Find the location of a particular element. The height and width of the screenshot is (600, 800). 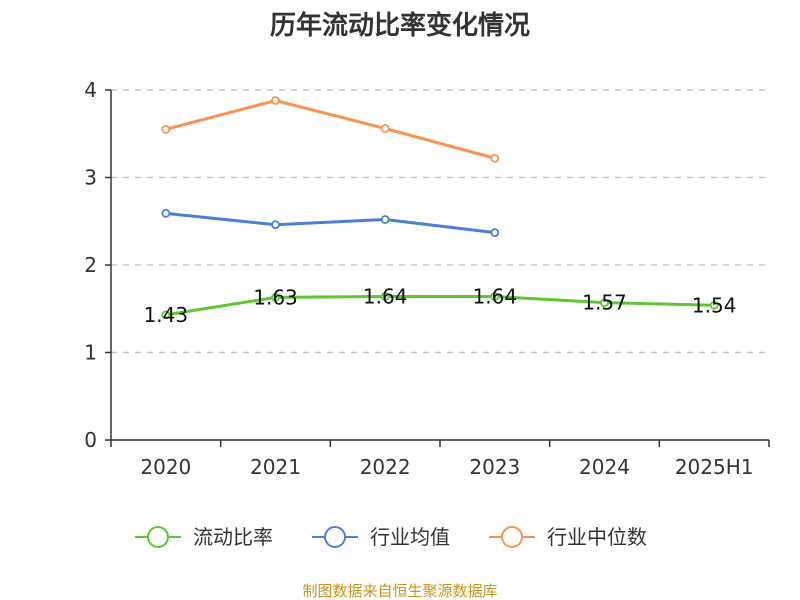

data-label: 1.57 is located at coordinates (604, 303).